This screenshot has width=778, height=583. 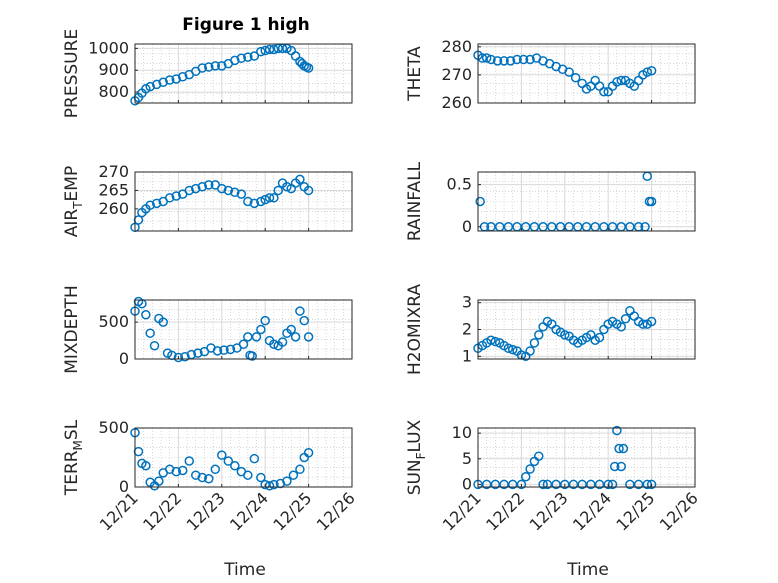 What do you see at coordinates (113, 321) in the screenshot?
I see `y-tick-label: 500` at bounding box center [113, 321].